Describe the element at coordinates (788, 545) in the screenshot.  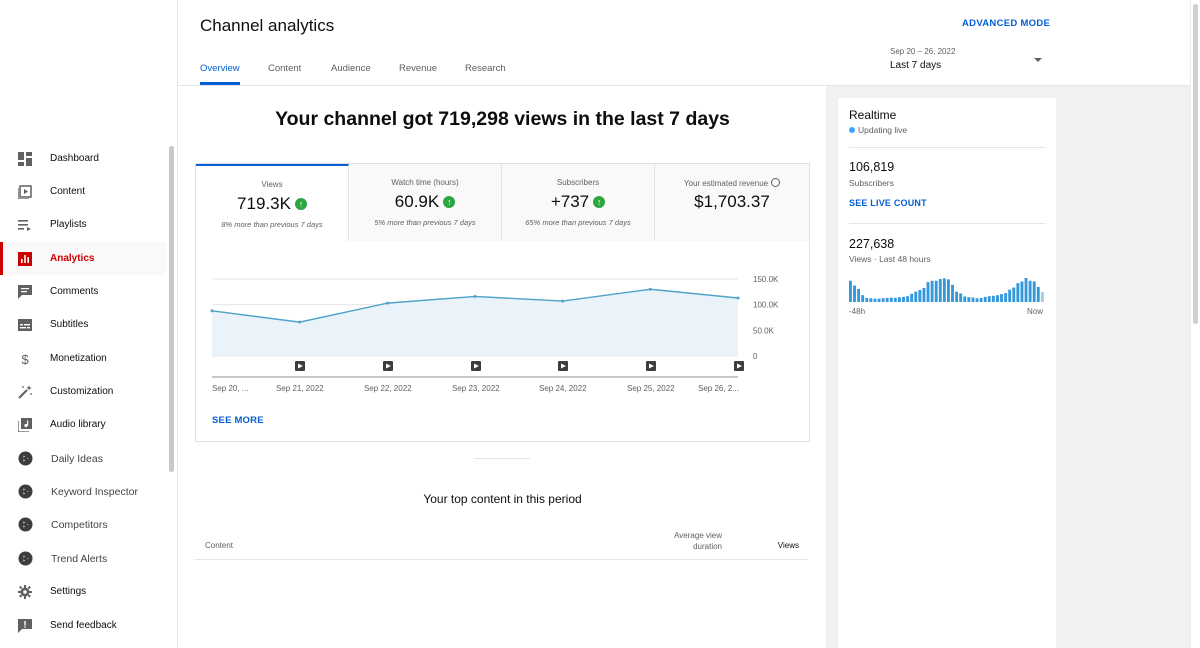
I see `table-header-views: Views` at that location.